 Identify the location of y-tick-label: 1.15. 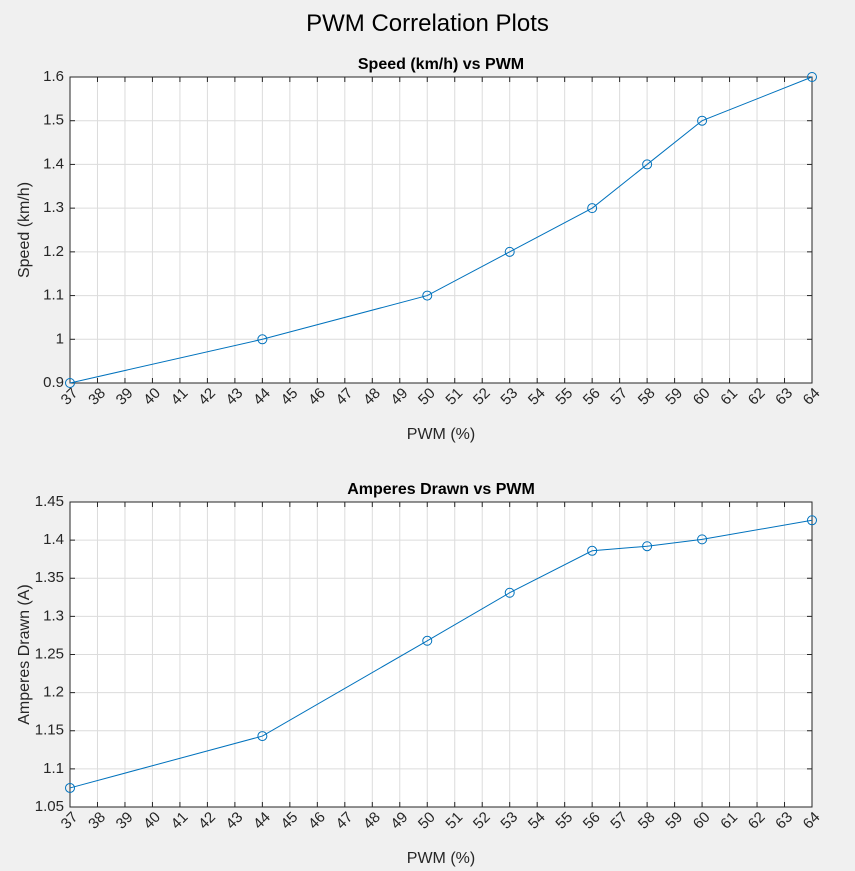
(49, 730).